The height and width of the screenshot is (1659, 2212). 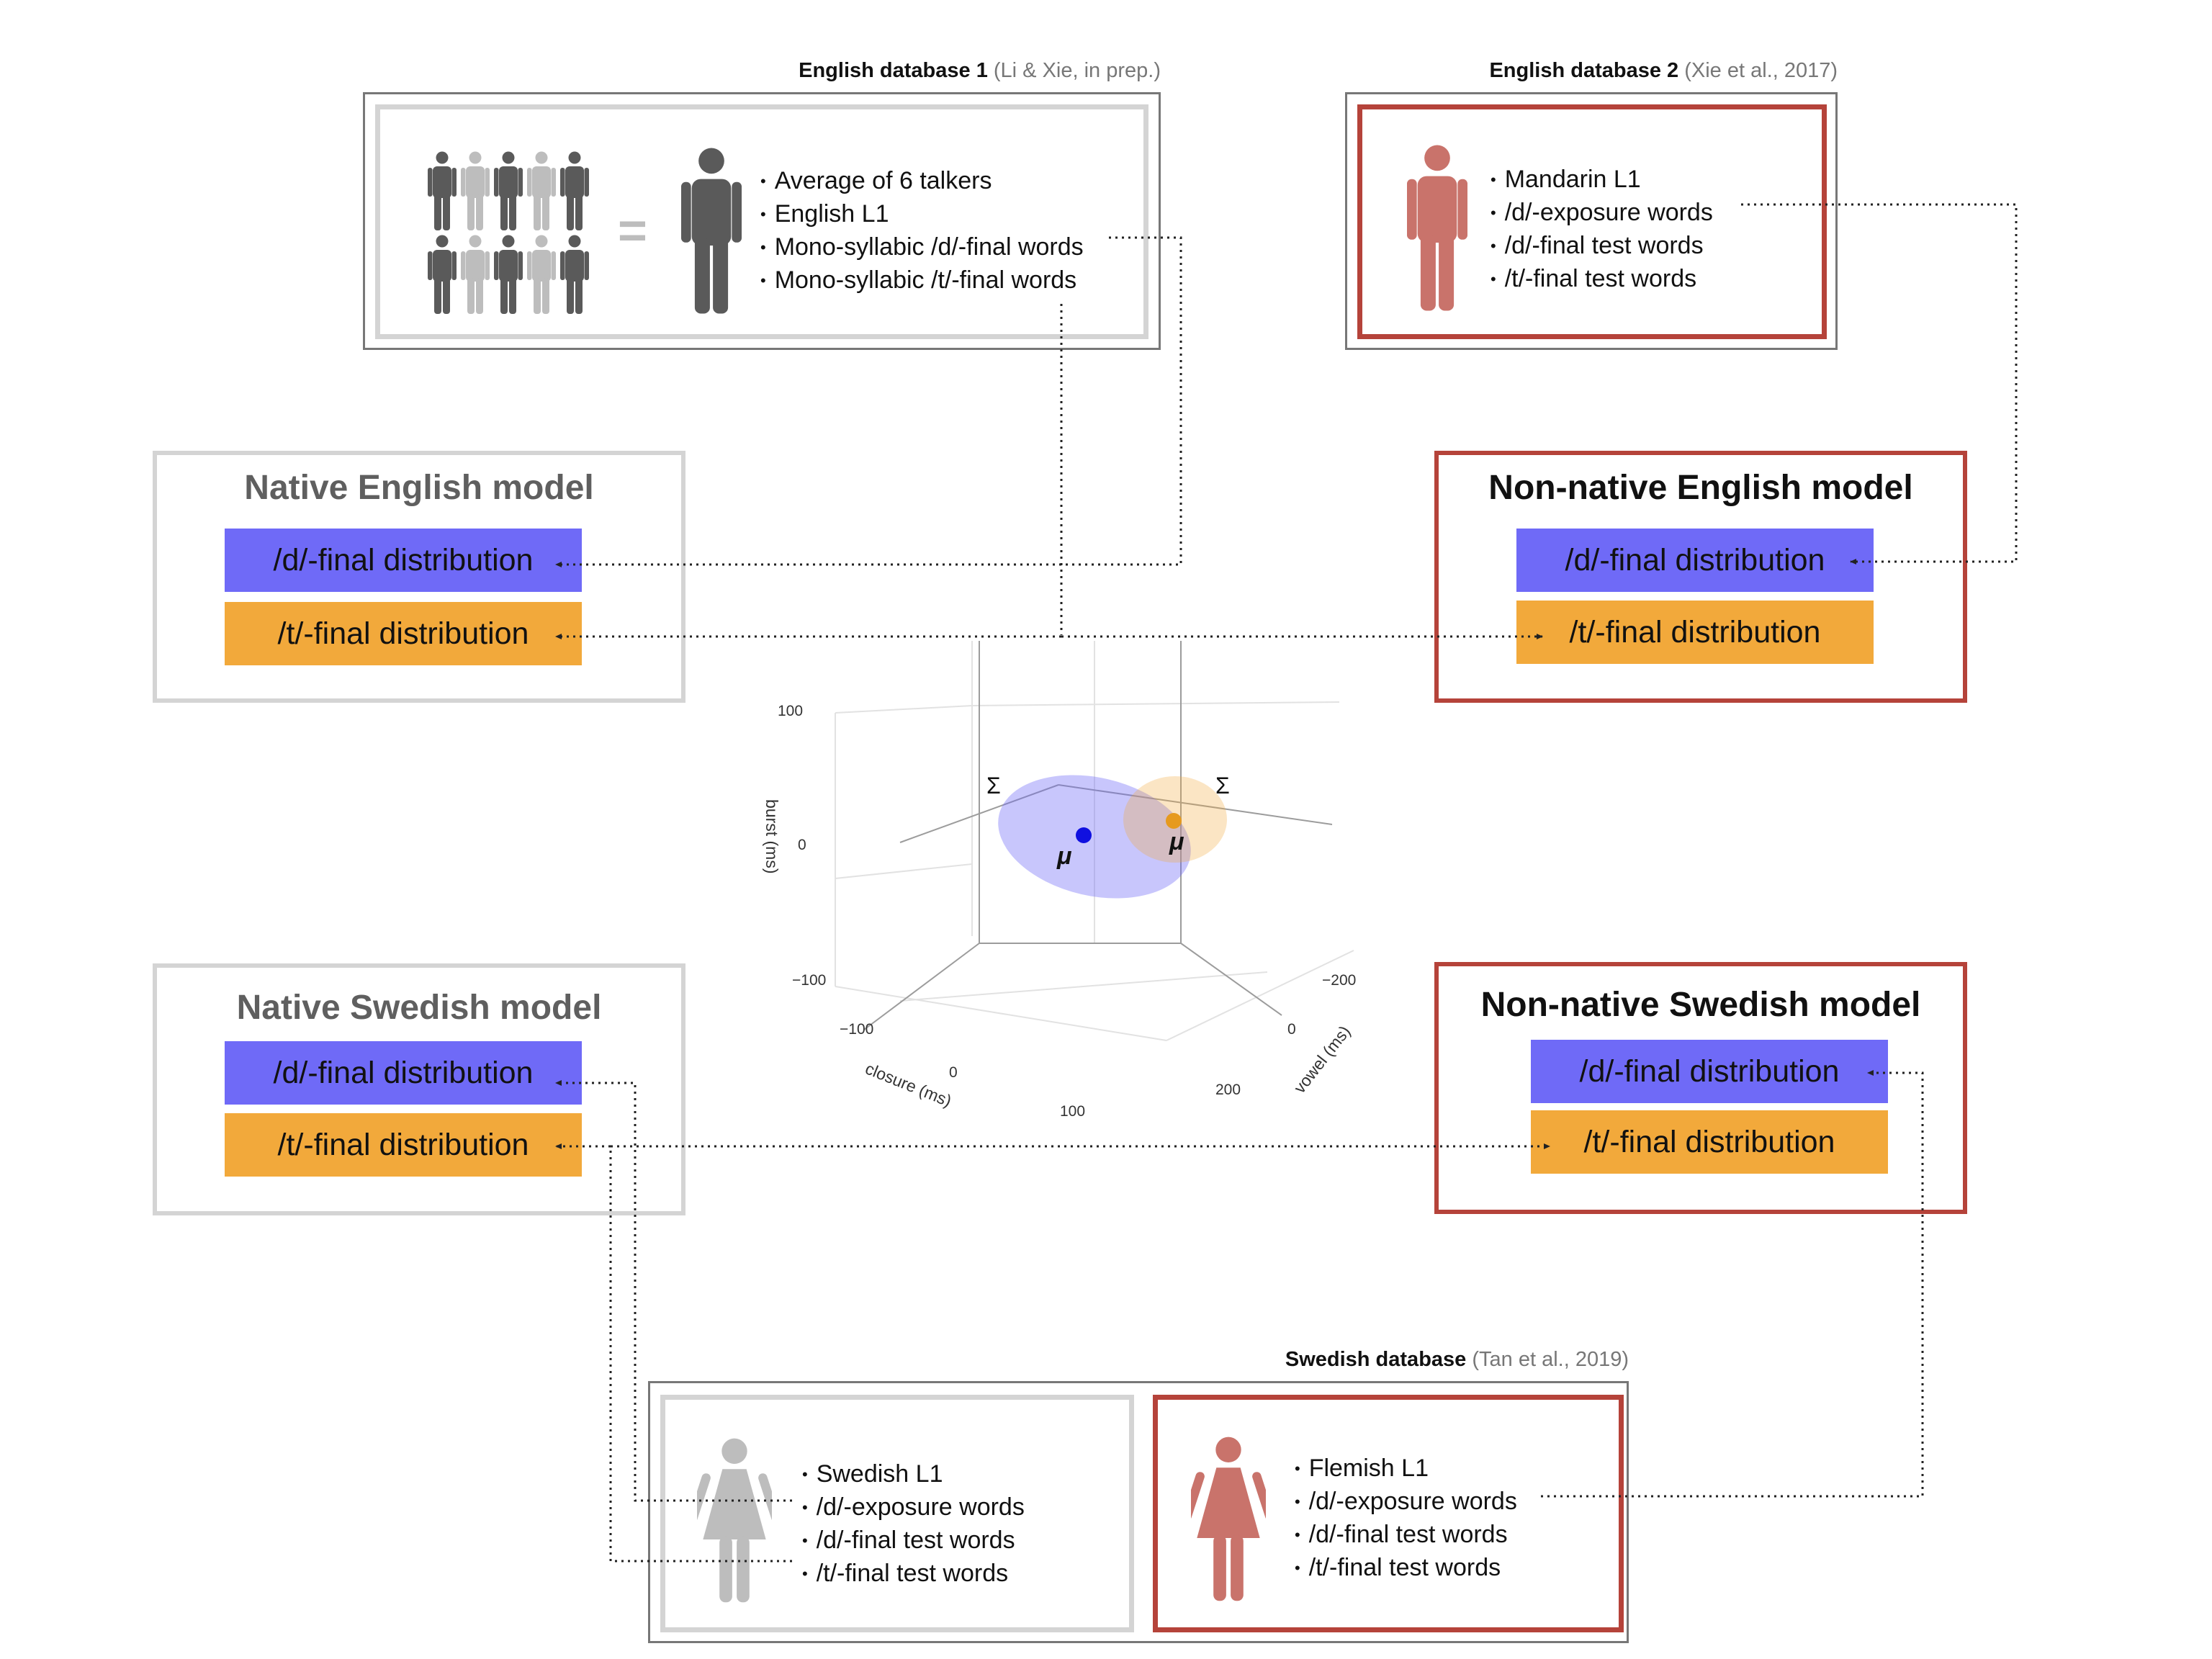 I want to click on mandarin-talker-icon, so click(x=1437, y=228).